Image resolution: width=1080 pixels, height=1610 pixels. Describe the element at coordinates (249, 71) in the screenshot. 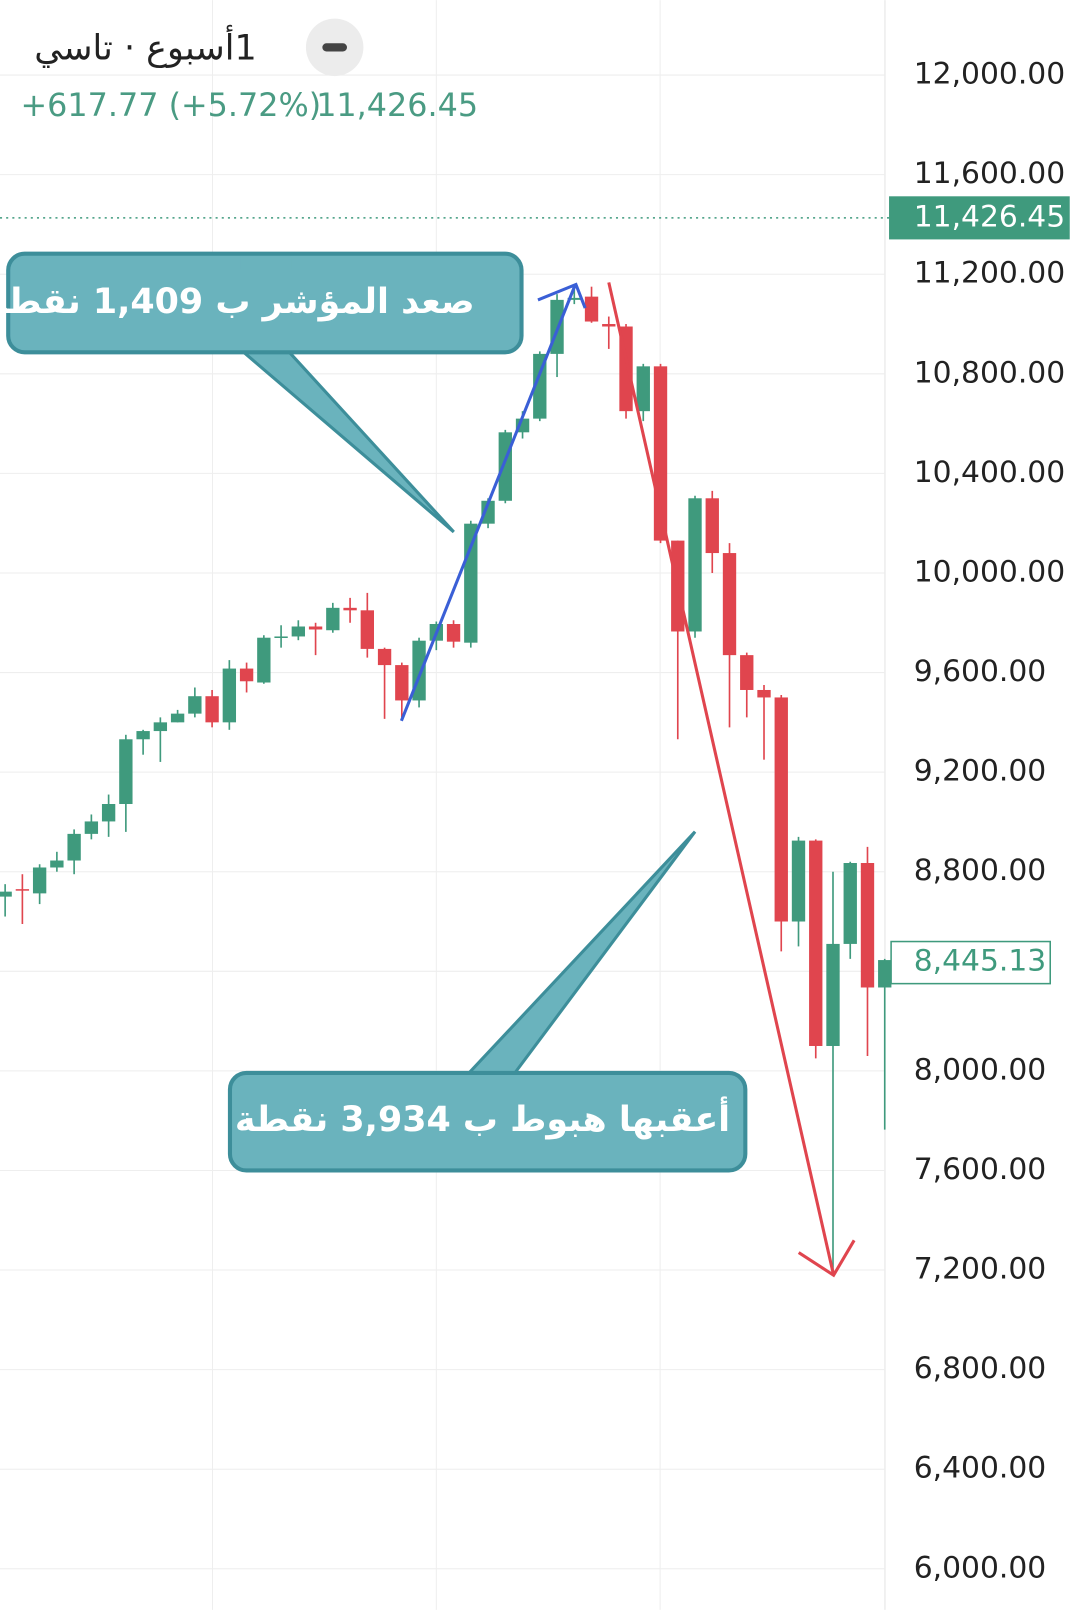

I see `header: 1أسبوع · تاسي +617.77 (+5.72%) 11,426.45` at that location.